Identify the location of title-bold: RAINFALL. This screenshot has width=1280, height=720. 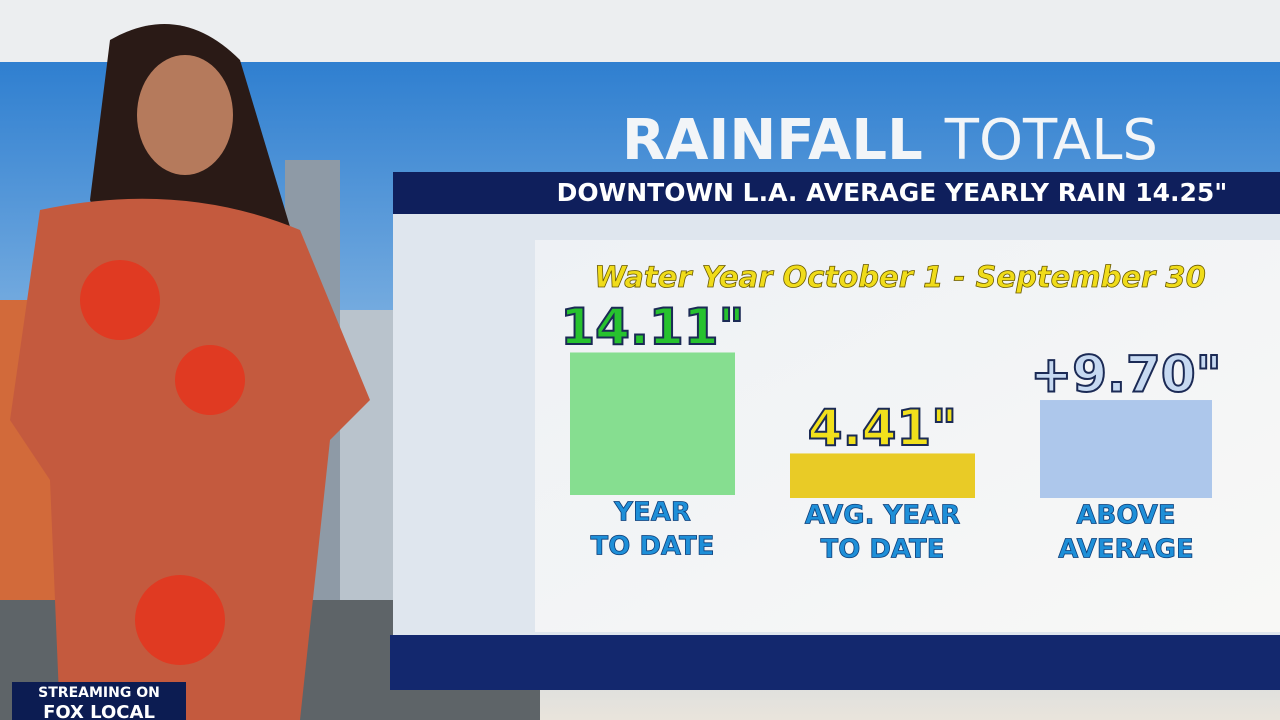
(772, 140).